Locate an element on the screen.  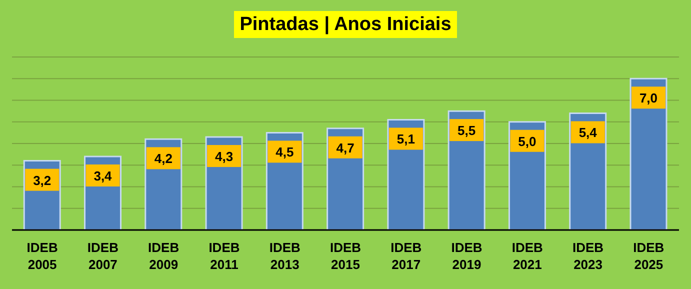
data-label: 7,0 is located at coordinates (648, 98).